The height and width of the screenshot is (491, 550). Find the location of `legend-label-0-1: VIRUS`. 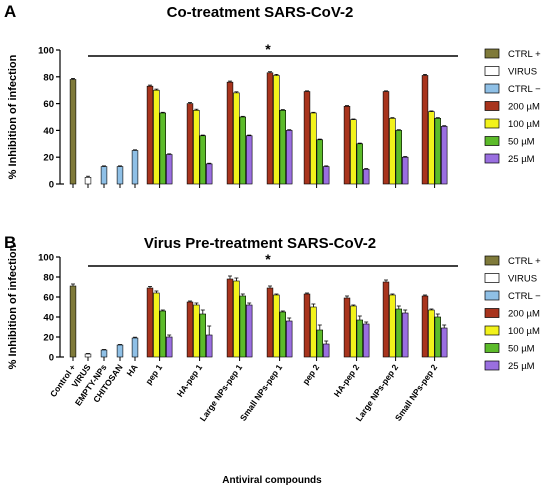

legend-label-0-1: VIRUS is located at coordinates (522, 72).